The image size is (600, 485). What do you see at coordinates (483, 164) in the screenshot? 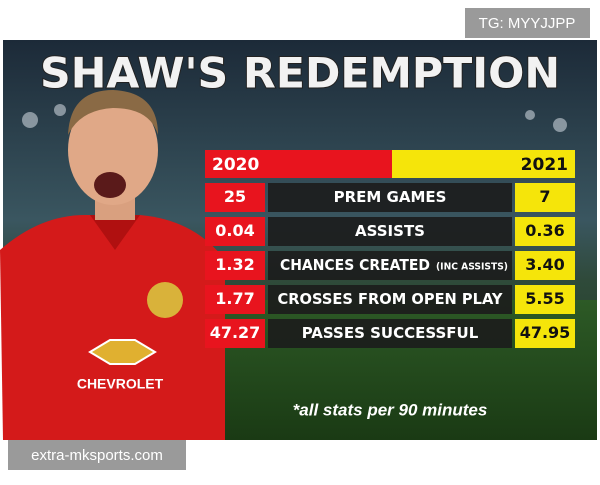
I see `header-2021` at bounding box center [483, 164].